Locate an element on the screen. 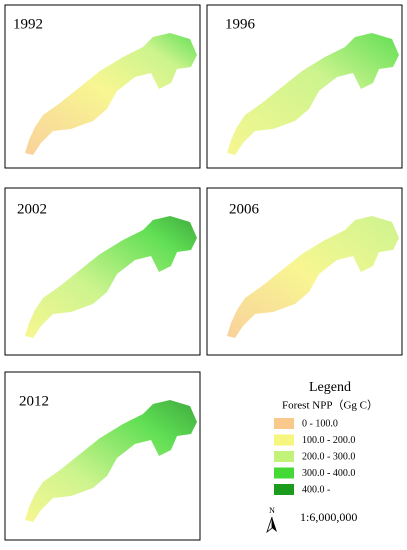 The width and height of the screenshot is (407, 550). north-arrow: N is located at coordinates (271, 520).